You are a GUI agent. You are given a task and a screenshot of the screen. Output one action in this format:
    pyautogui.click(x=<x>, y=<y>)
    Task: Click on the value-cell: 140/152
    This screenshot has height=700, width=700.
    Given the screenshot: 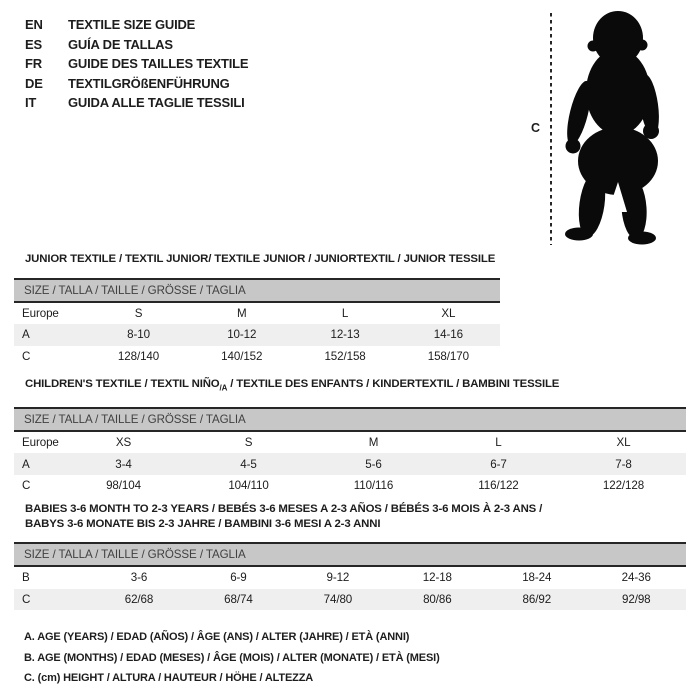 What is the action you would take?
    pyautogui.click(x=242, y=356)
    